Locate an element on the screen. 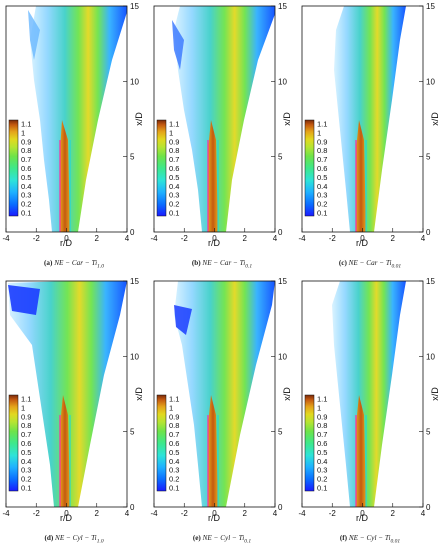  panel-caption: (e) NE − Cyl − Ti0.1 is located at coordinates (222, 539).